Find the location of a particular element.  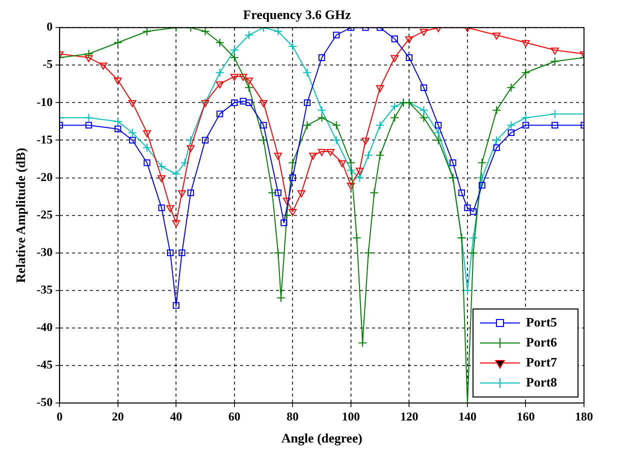

y-tick-label: -20 is located at coordinates (44, 177).